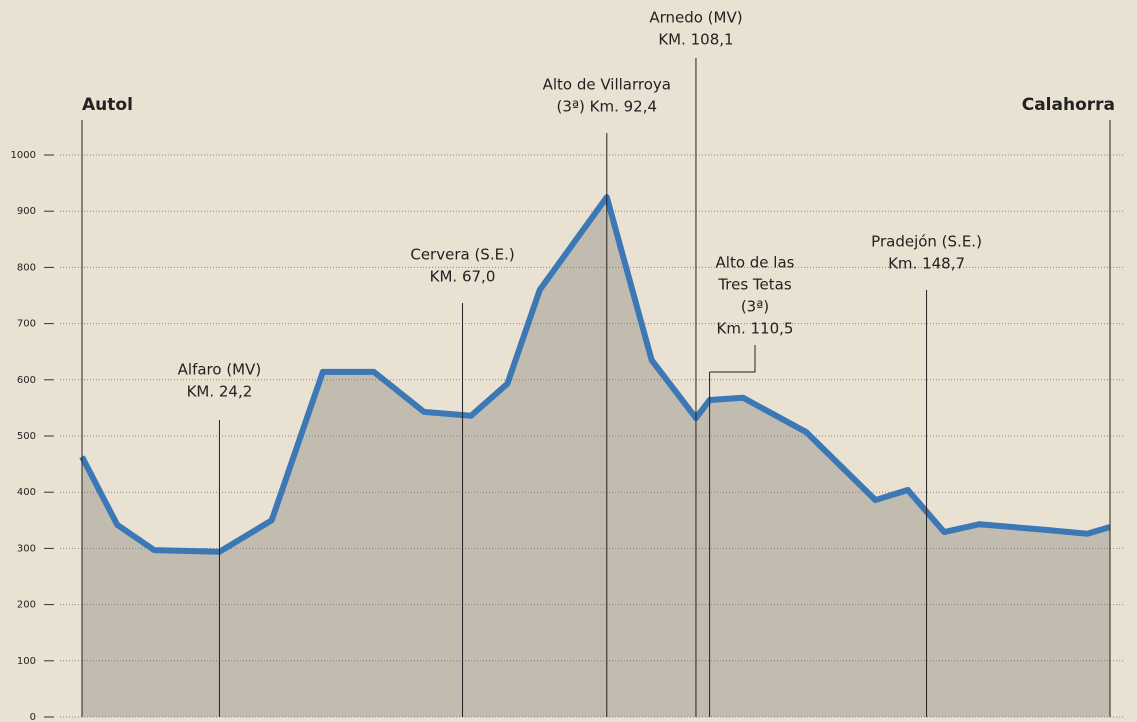 Image resolution: width=1137 pixels, height=722 pixels. What do you see at coordinates (26, 211) in the screenshot?
I see `y-tick-label: 900` at bounding box center [26, 211].